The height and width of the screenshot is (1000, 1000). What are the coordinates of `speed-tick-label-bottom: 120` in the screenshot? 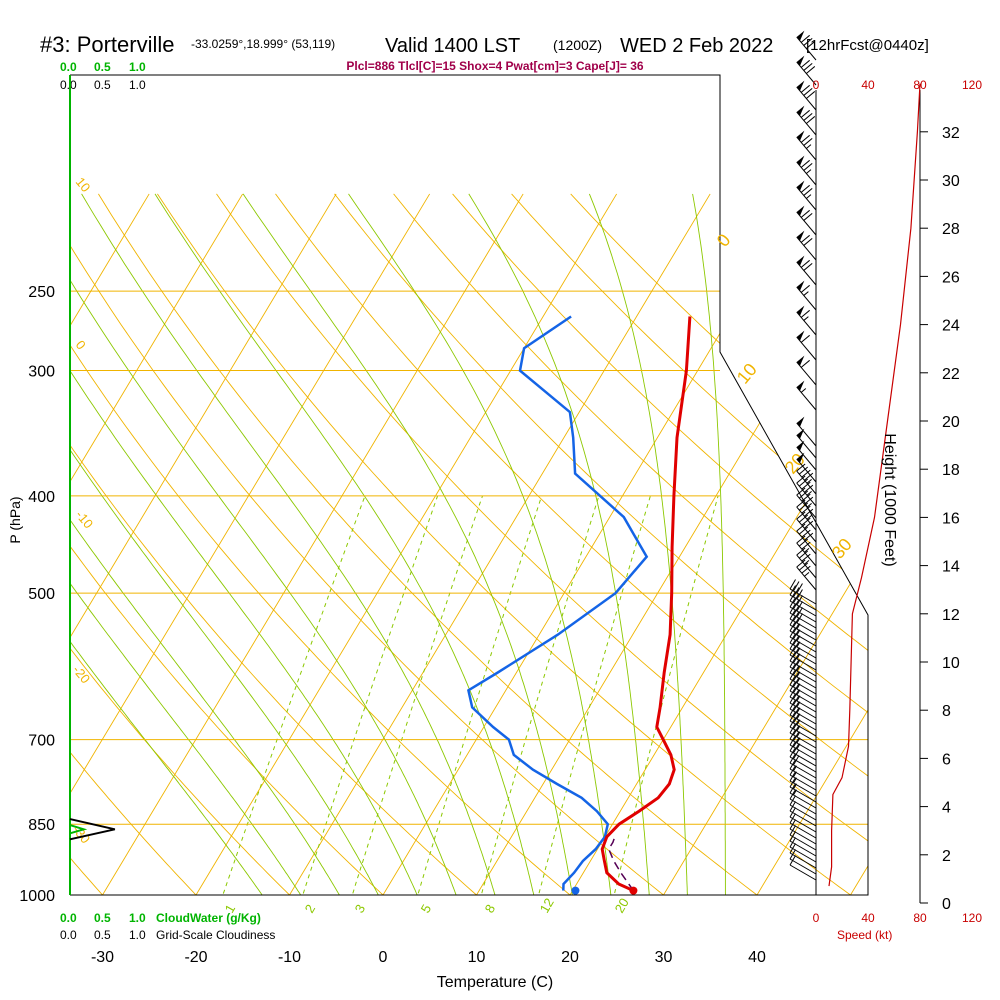 It's located at (972, 918).